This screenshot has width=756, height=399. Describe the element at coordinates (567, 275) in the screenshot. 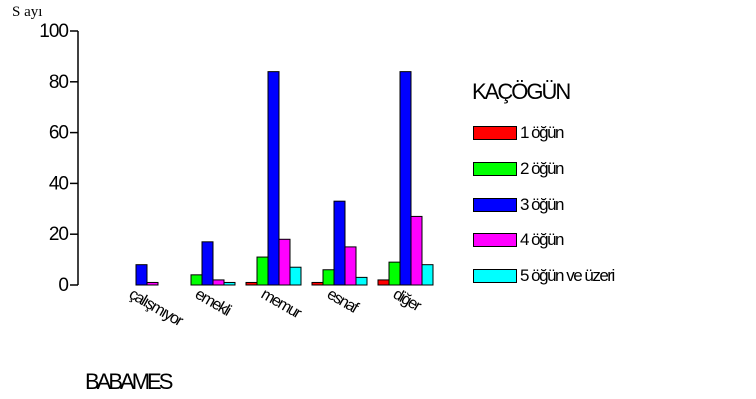

I see `legend-label: 5 öğün ve üzeri` at that location.